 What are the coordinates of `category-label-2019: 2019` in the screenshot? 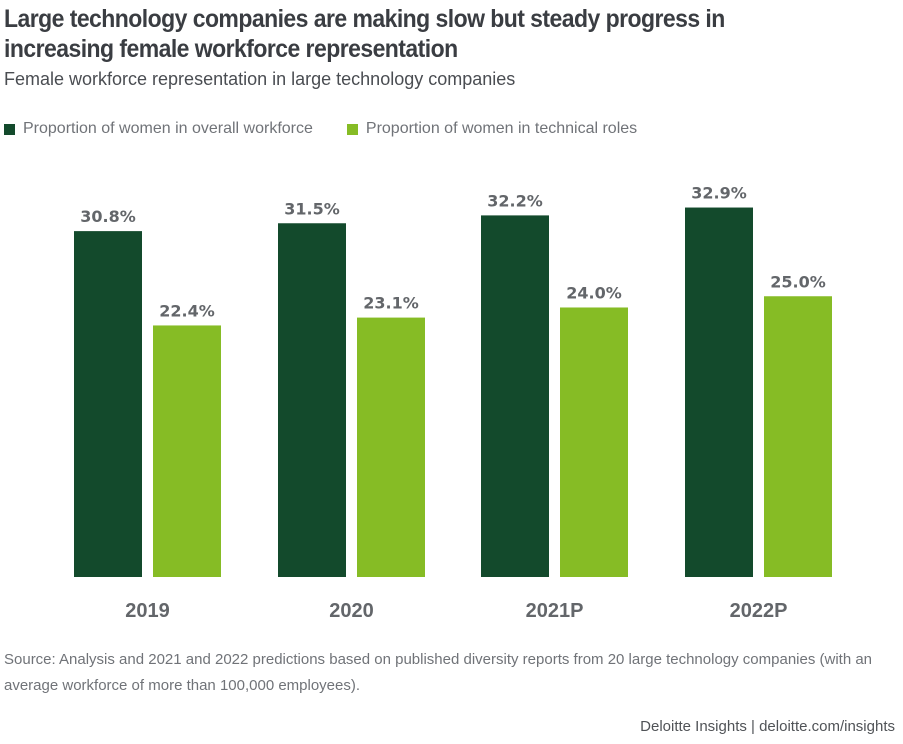 It's located at (147, 611).